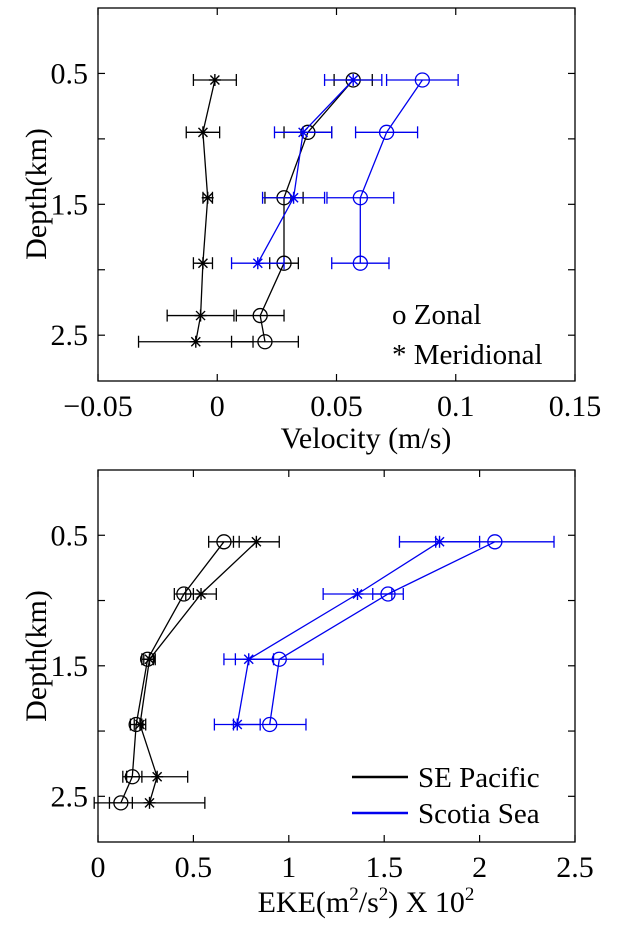 The height and width of the screenshot is (927, 628). Describe the element at coordinates (446, 796) in the screenshot. I see `legend: SE Pacific Scotia Sea` at that location.